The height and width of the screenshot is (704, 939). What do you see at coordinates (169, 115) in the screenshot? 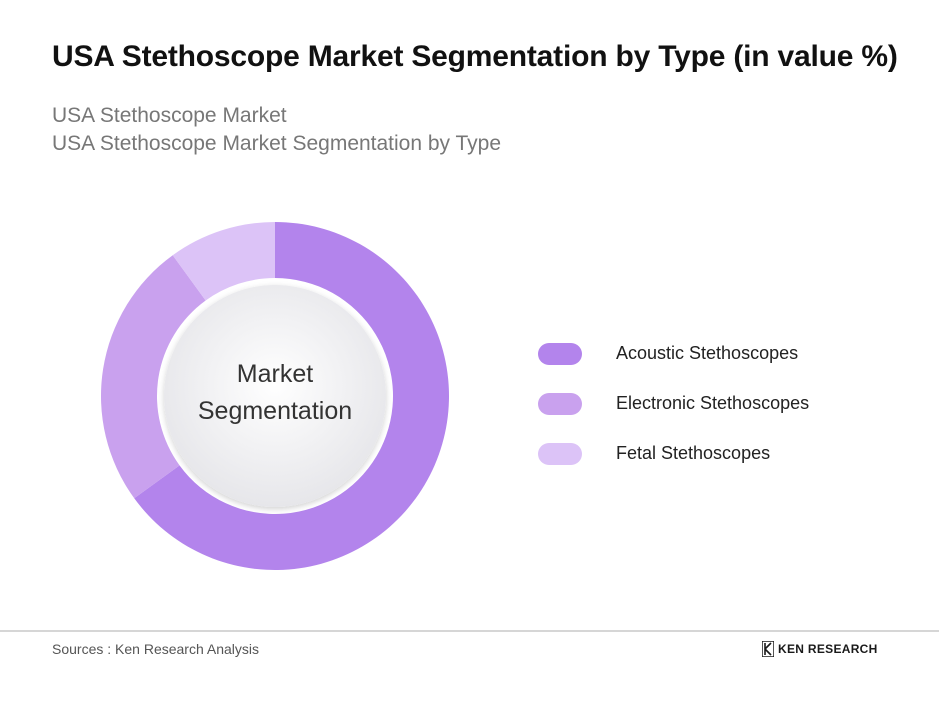
I see `chart-subtitle-market: USA Stethoscope Market` at bounding box center [169, 115].